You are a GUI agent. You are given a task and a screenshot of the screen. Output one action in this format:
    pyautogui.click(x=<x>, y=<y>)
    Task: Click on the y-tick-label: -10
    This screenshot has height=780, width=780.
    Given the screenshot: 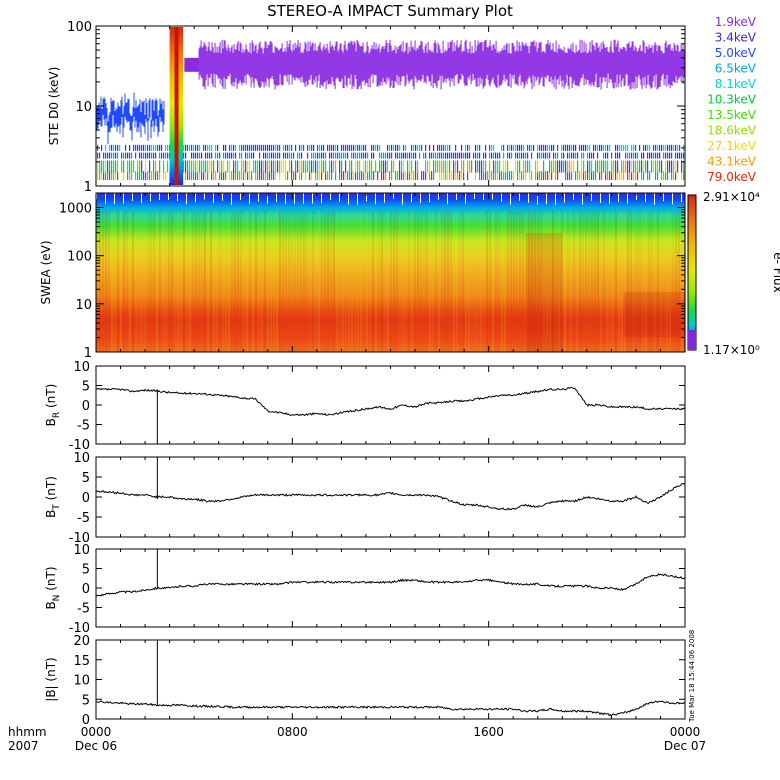 What is the action you would take?
    pyautogui.click(x=79, y=538)
    